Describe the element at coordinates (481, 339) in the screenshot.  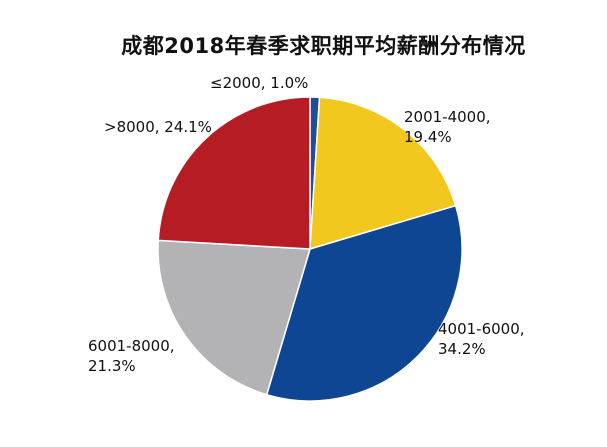
I see `slice-label-4001-6000: 4001-6000, 34.2%` at that location.